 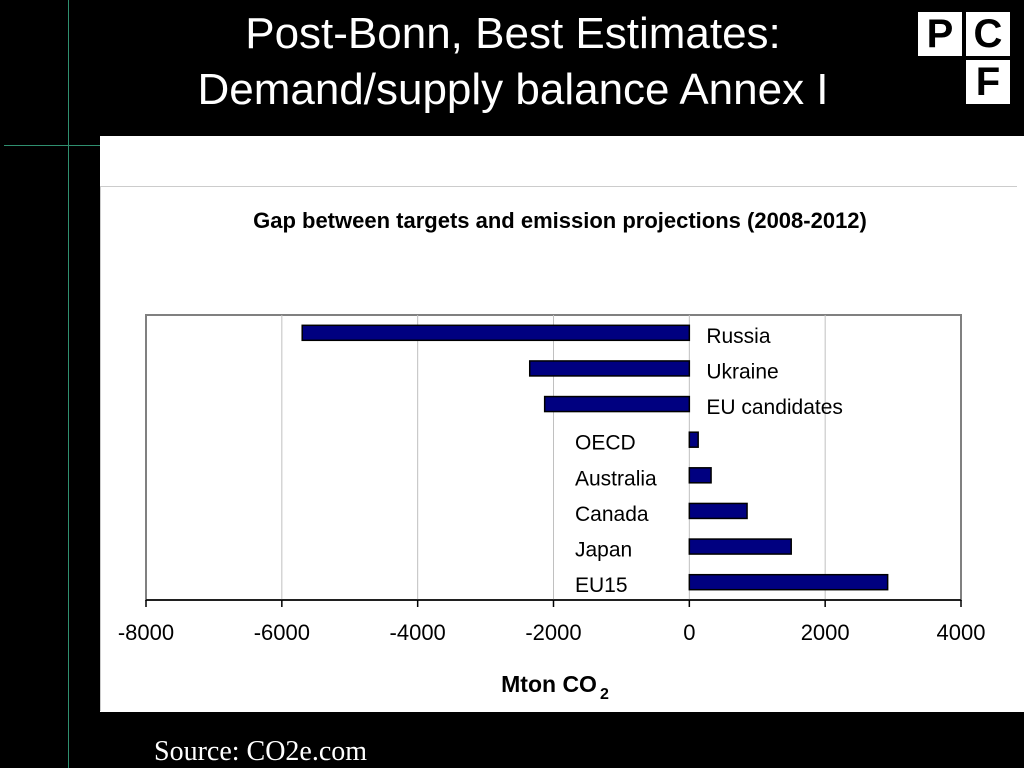 I want to click on category-label: Australia, so click(x=616, y=478).